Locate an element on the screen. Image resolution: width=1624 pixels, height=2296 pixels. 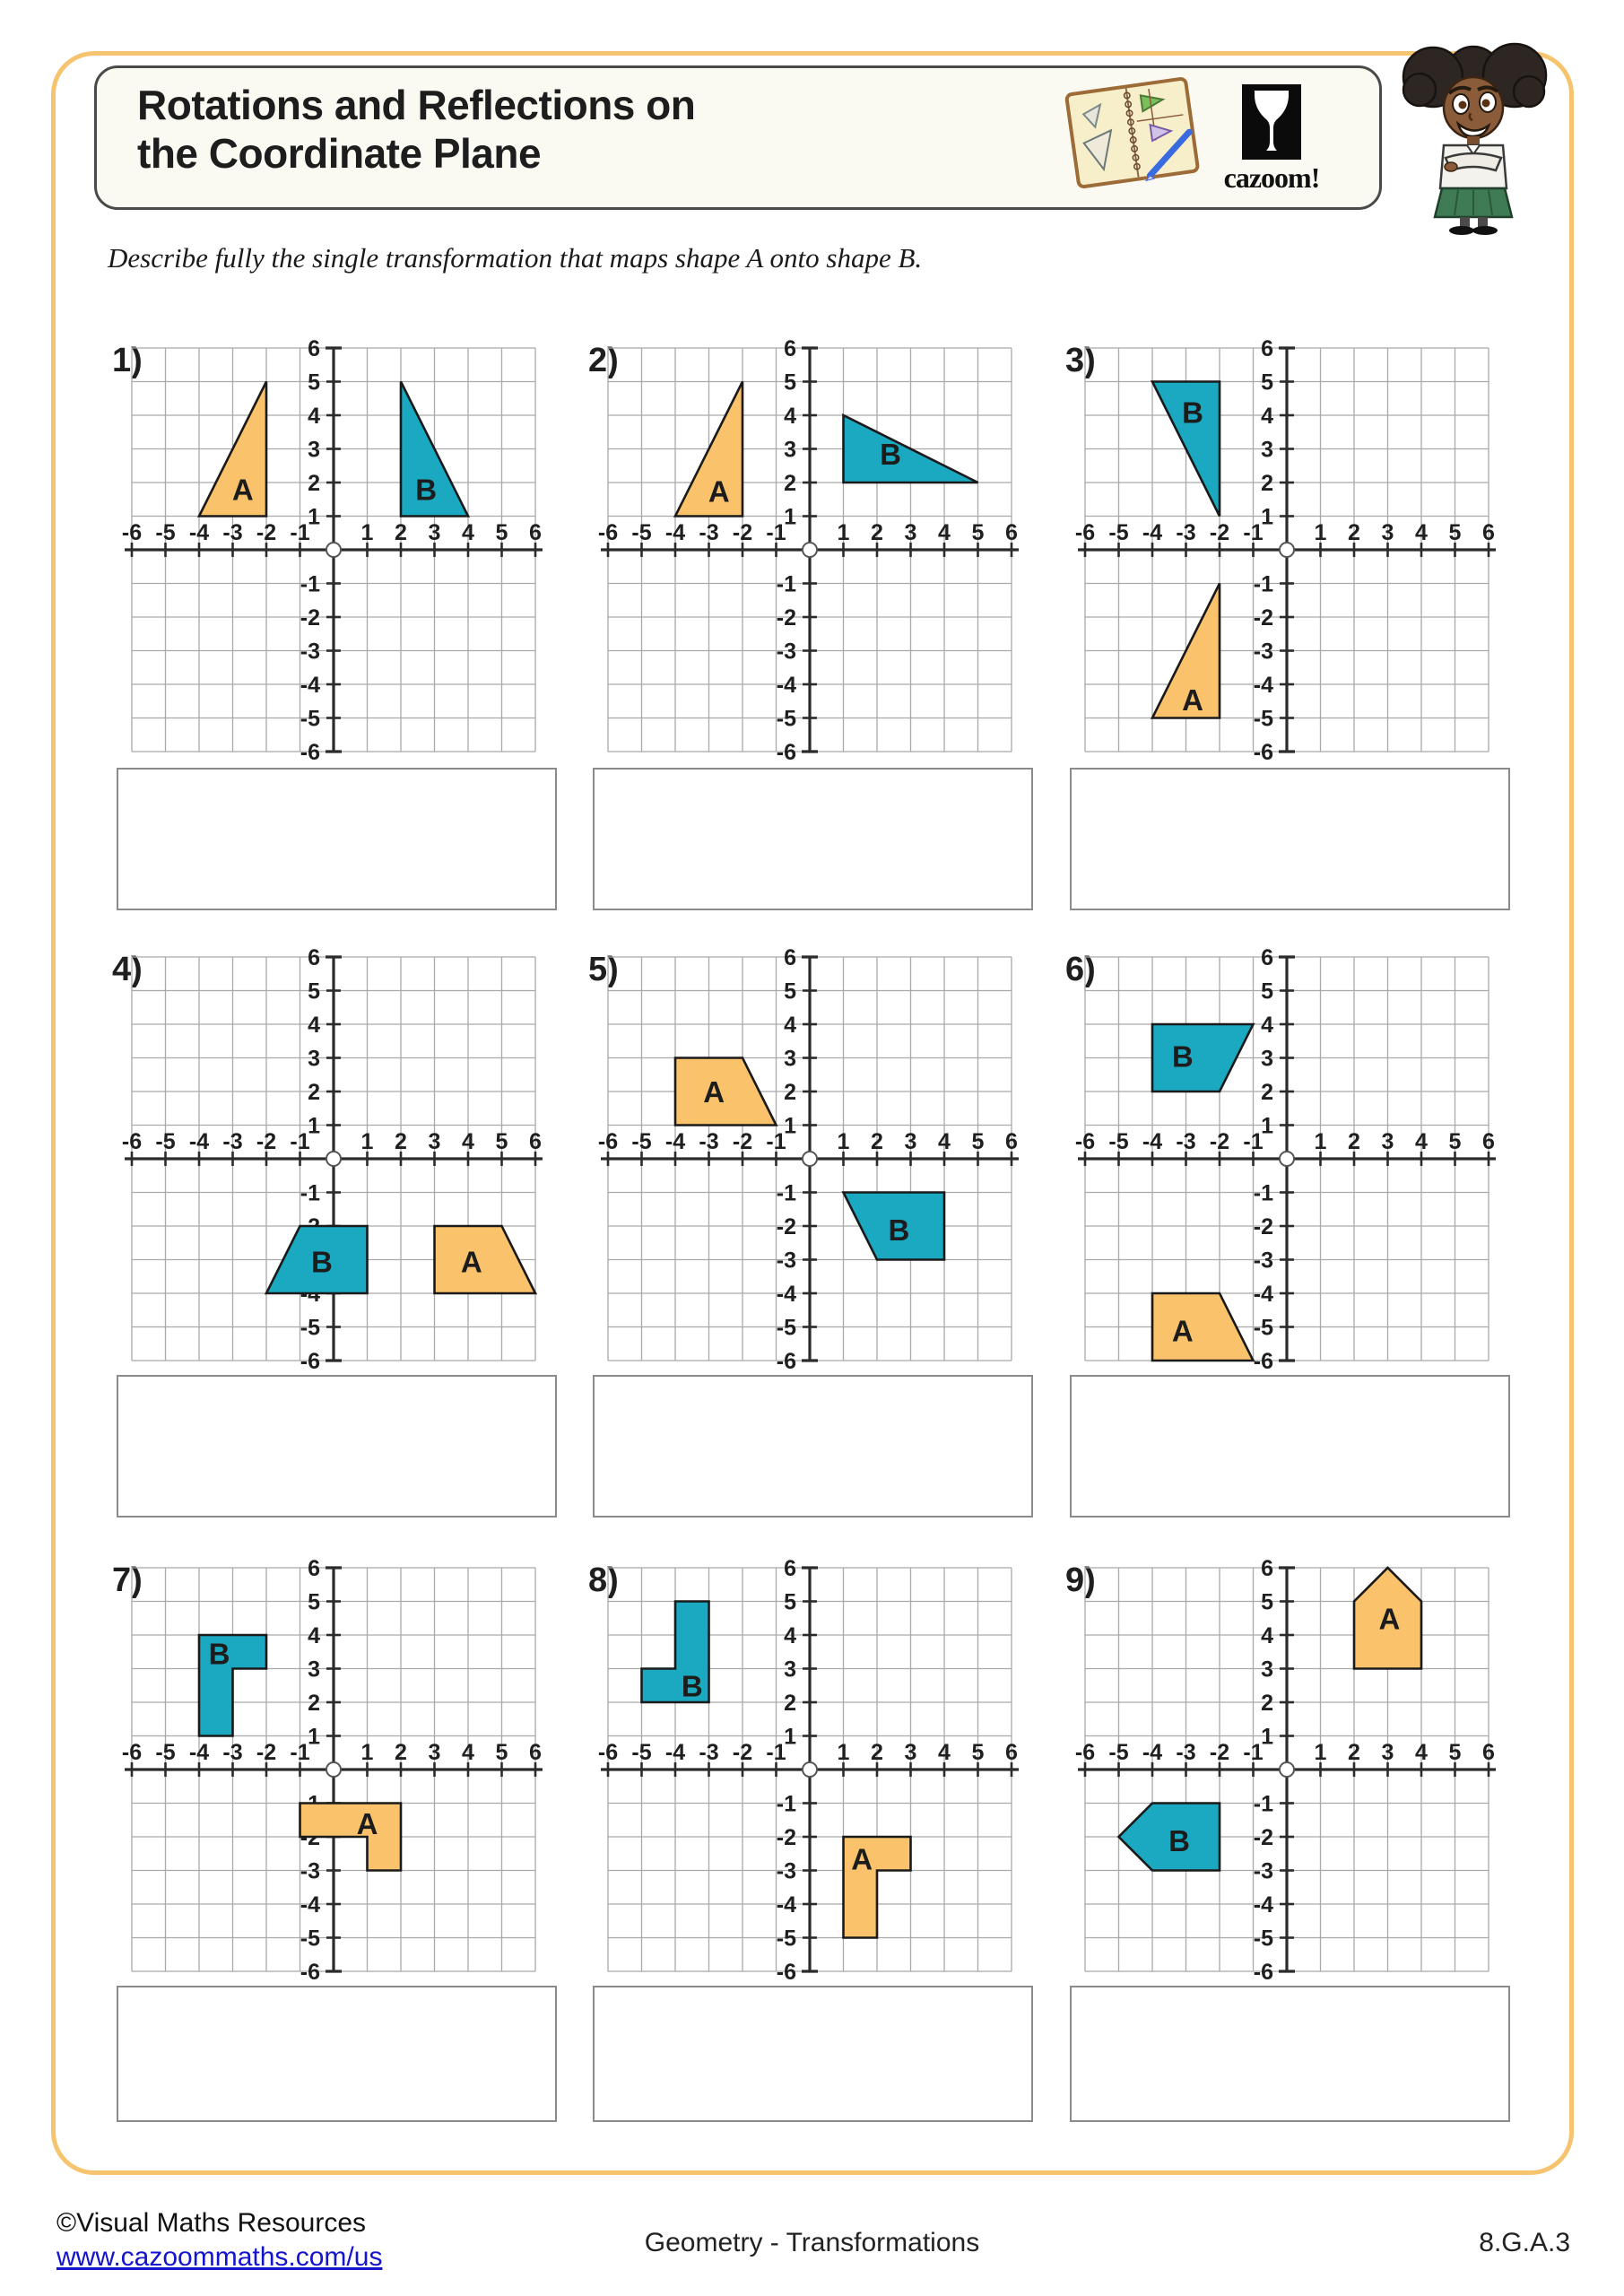
sketch-triangle-small is located at coordinates (1091, 115).